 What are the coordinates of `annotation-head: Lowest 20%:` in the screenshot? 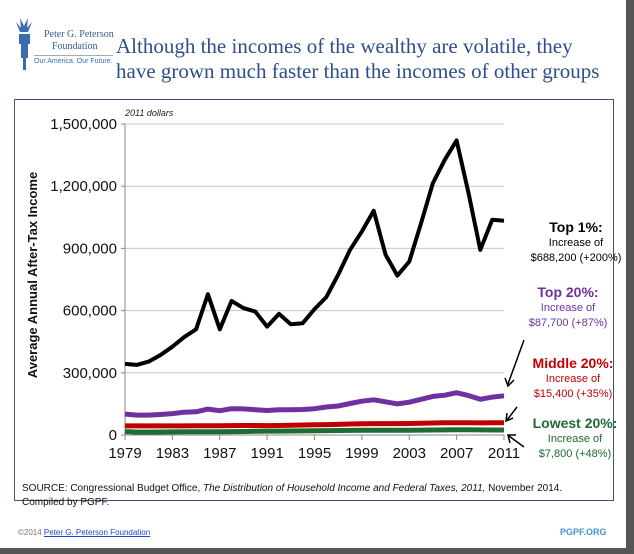 It's located at (575, 423).